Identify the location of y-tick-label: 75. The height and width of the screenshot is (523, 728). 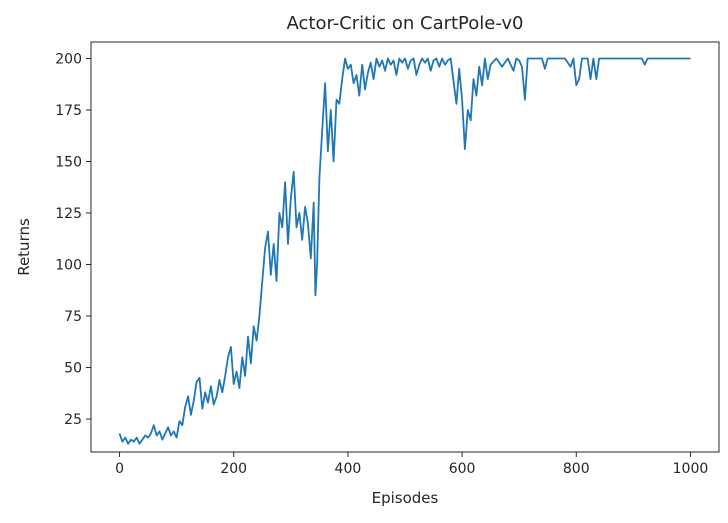
(73, 317).